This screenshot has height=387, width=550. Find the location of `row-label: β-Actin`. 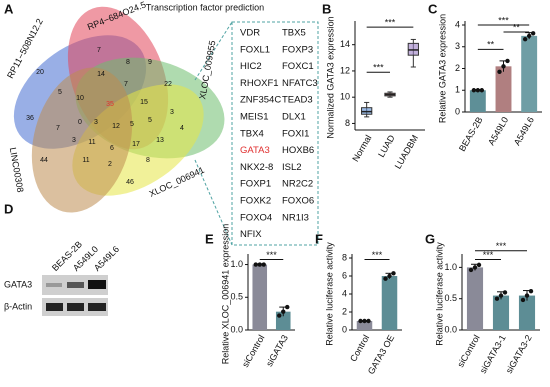

row-label: β-Actin is located at coordinates (18, 306).